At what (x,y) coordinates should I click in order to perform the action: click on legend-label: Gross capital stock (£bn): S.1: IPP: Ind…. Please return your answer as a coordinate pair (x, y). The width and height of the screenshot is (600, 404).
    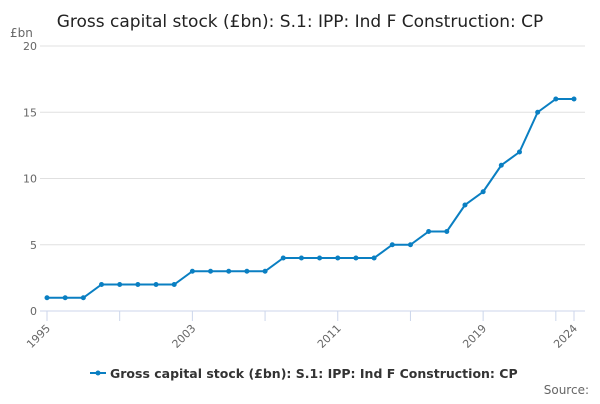
    Looking at the image, I should click on (314, 373).